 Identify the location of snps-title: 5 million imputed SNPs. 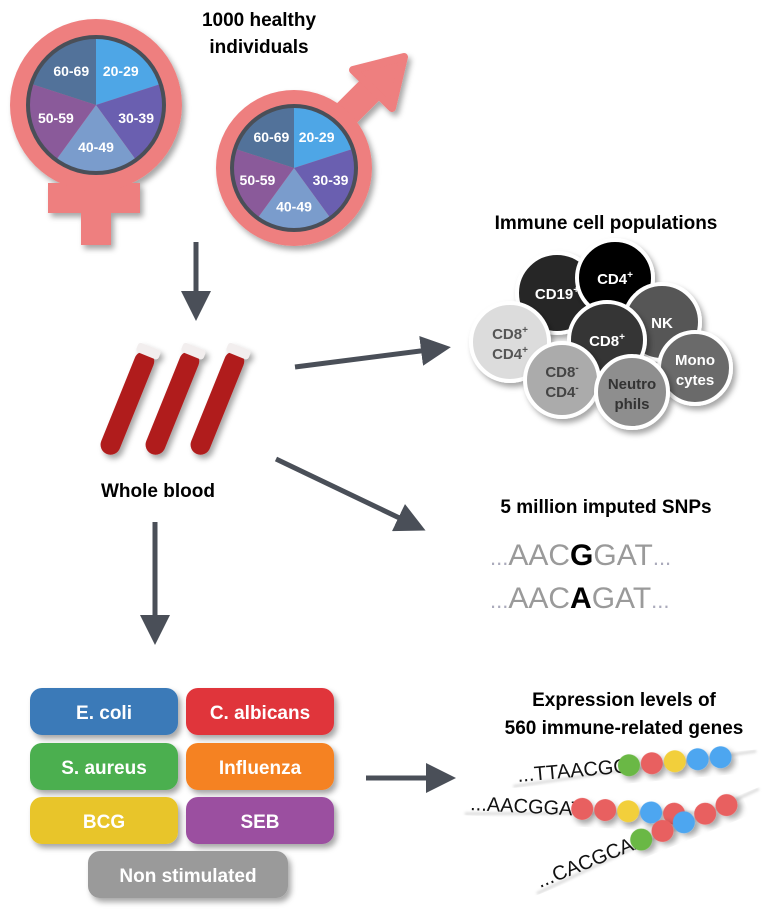
(605, 507).